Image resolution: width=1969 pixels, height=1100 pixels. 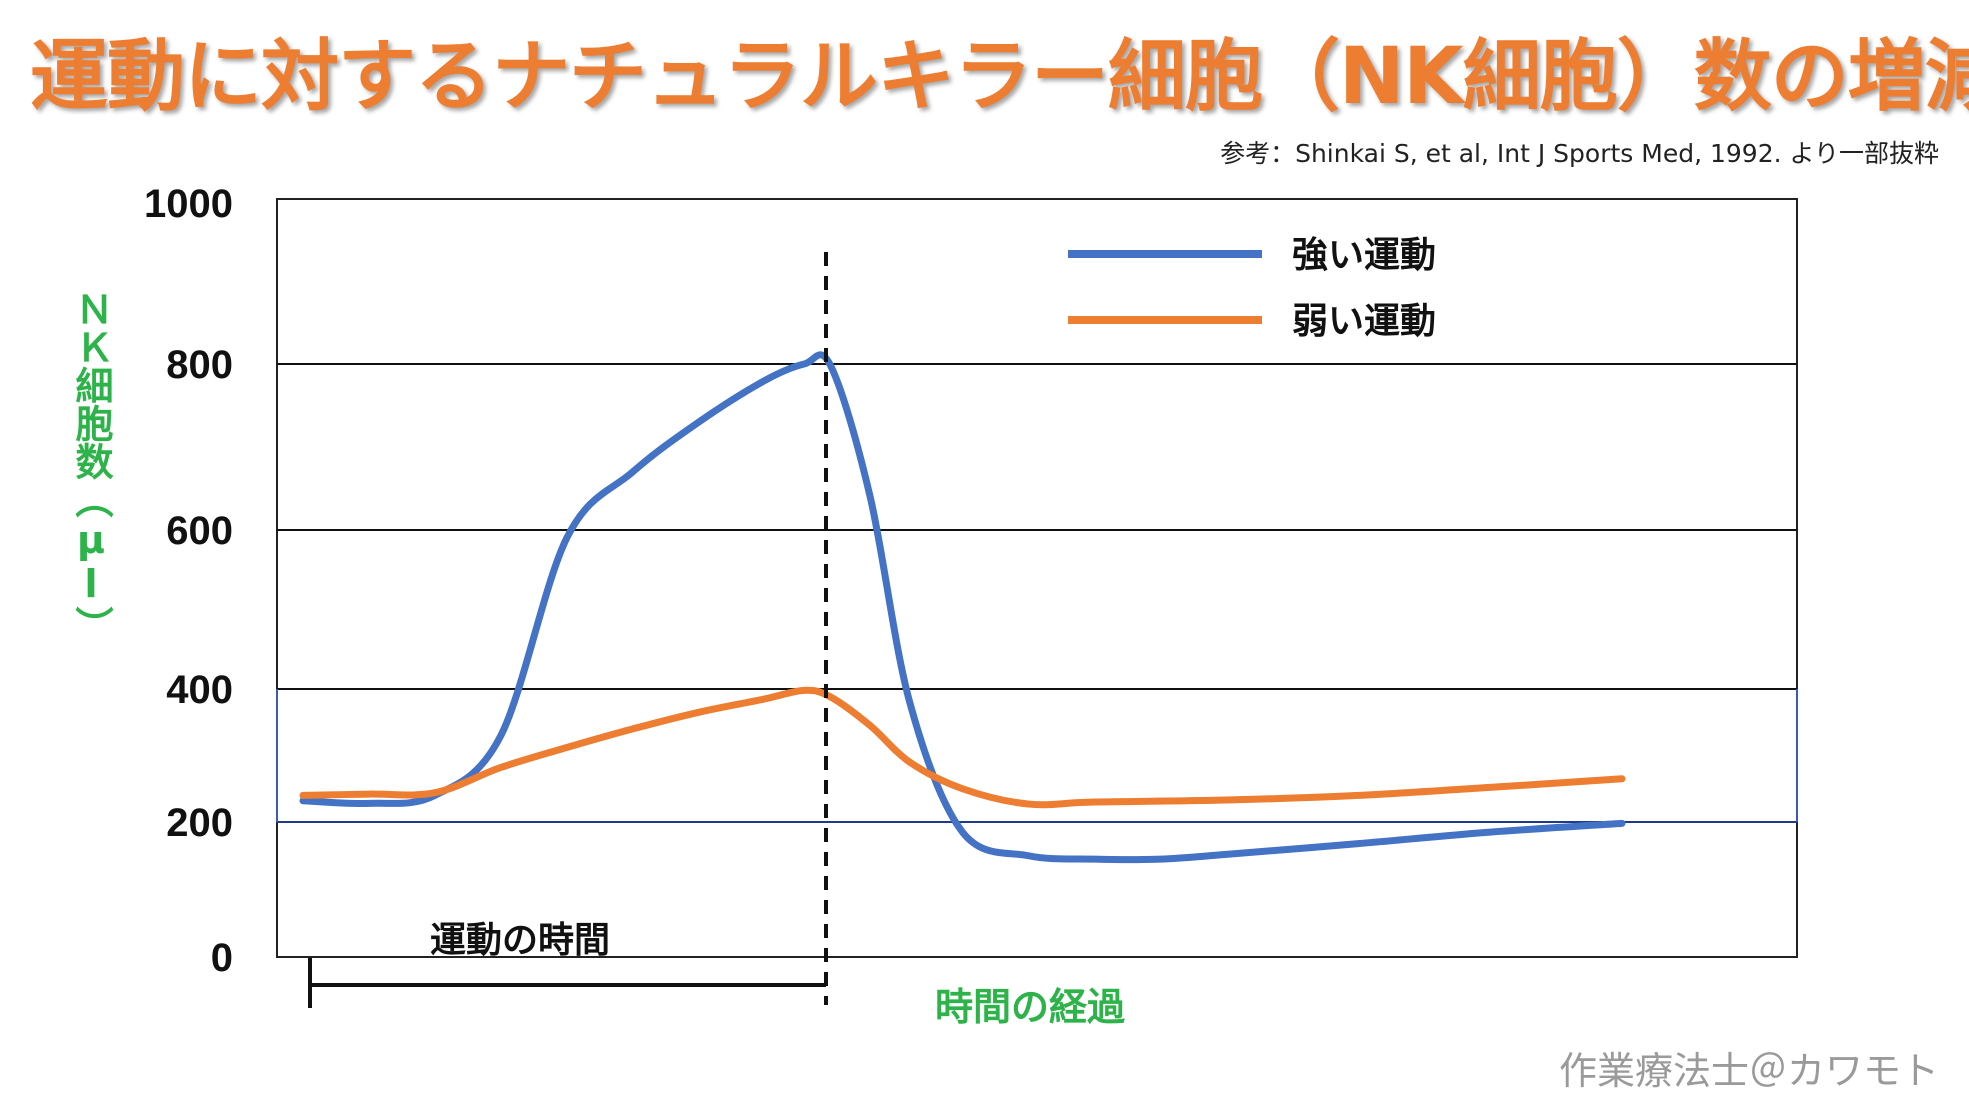 What do you see at coordinates (199, 690) in the screenshot?
I see `y-tick-label-400: 400` at bounding box center [199, 690].